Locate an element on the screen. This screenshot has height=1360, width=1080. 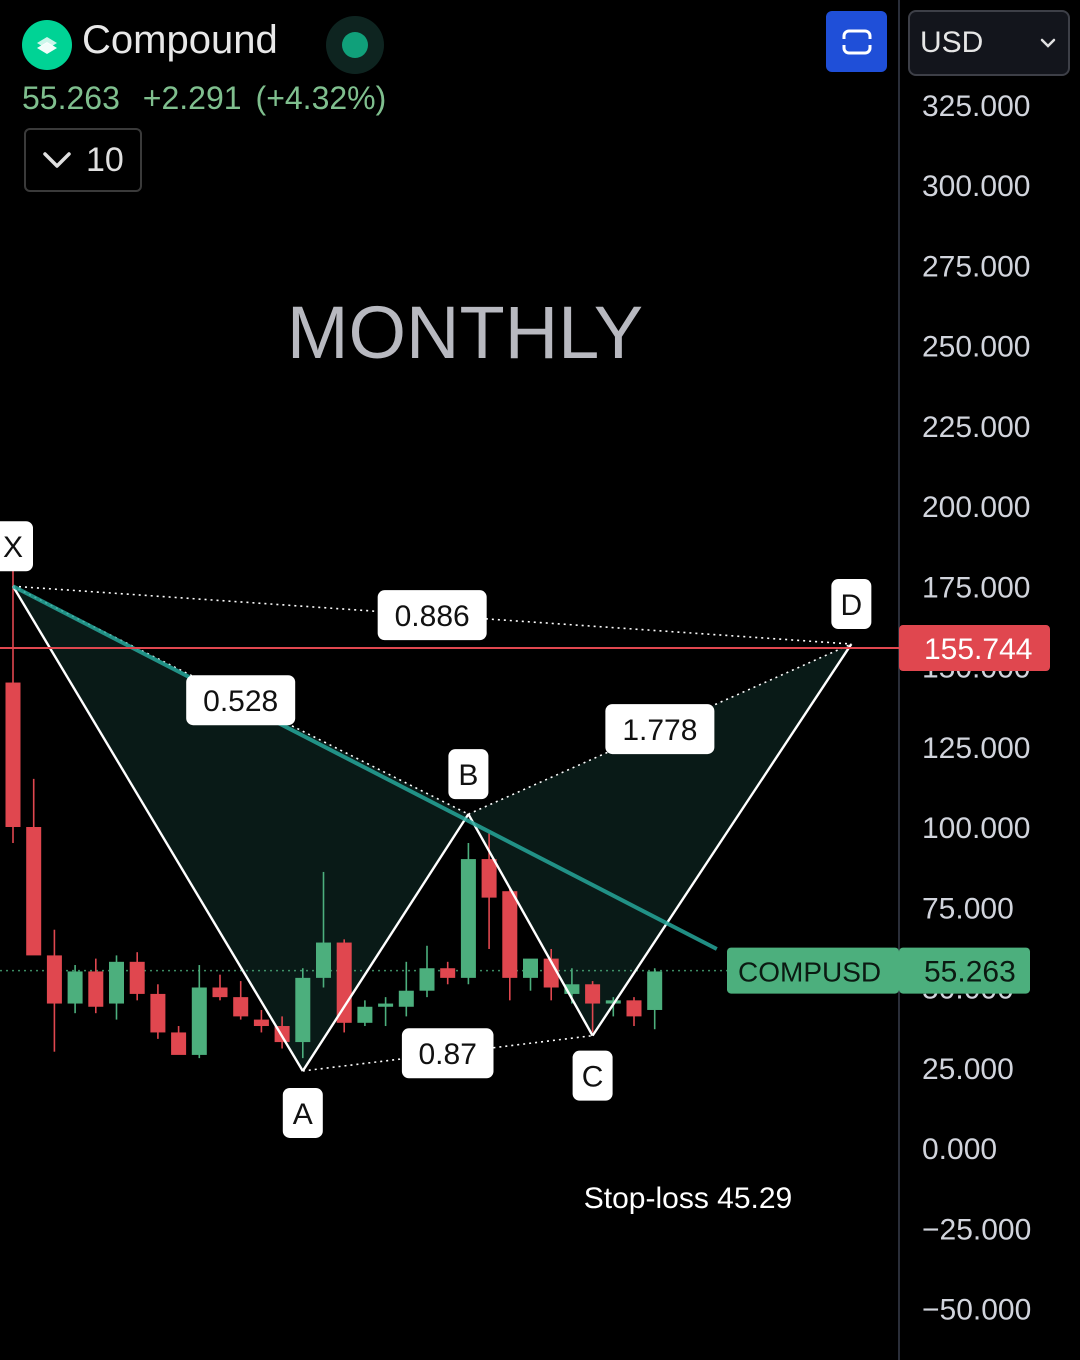
y-tick-label: −25.000 is located at coordinates (976, 1229).